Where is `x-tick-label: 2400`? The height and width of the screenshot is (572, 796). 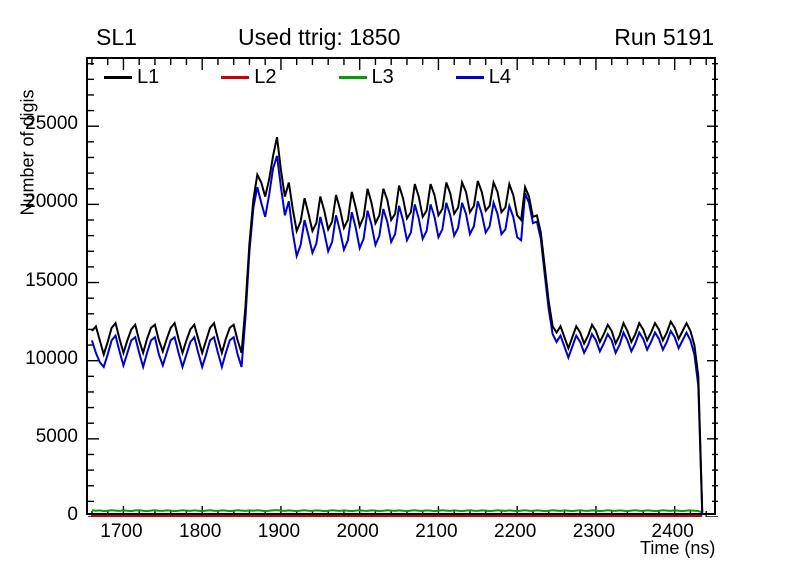
x-tick-label: 2400 is located at coordinates (672, 531).